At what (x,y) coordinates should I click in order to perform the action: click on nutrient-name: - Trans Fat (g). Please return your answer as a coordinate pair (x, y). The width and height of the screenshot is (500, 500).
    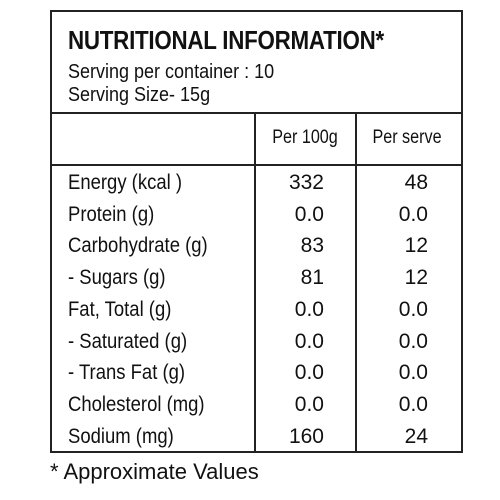
    Looking at the image, I should click on (127, 373).